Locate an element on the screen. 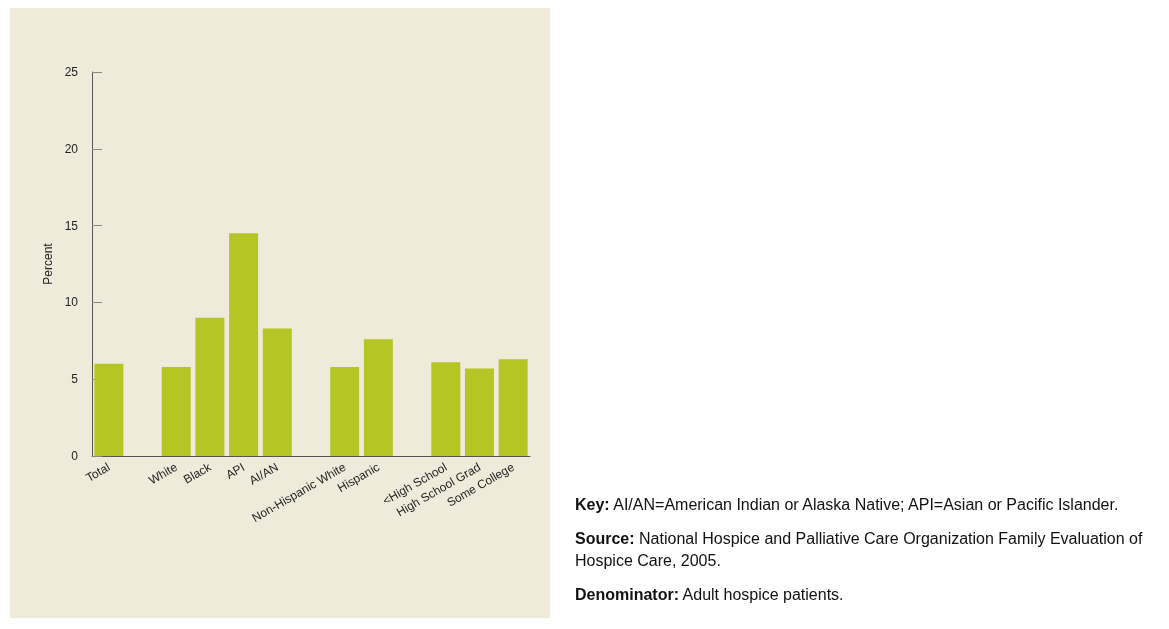 The width and height of the screenshot is (1169, 629). y-tick-label: 25 is located at coordinates (71, 72).